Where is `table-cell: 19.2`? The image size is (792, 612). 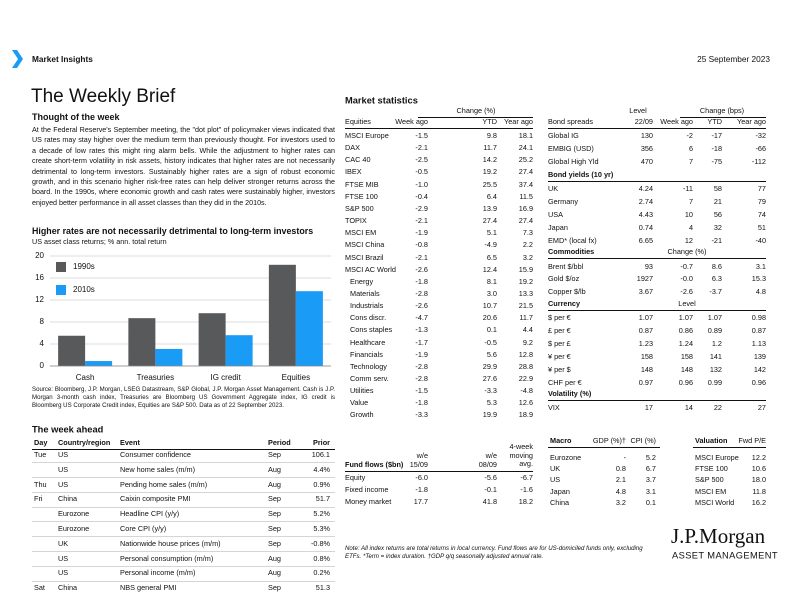 table-cell: 19.2 is located at coordinates (489, 172).